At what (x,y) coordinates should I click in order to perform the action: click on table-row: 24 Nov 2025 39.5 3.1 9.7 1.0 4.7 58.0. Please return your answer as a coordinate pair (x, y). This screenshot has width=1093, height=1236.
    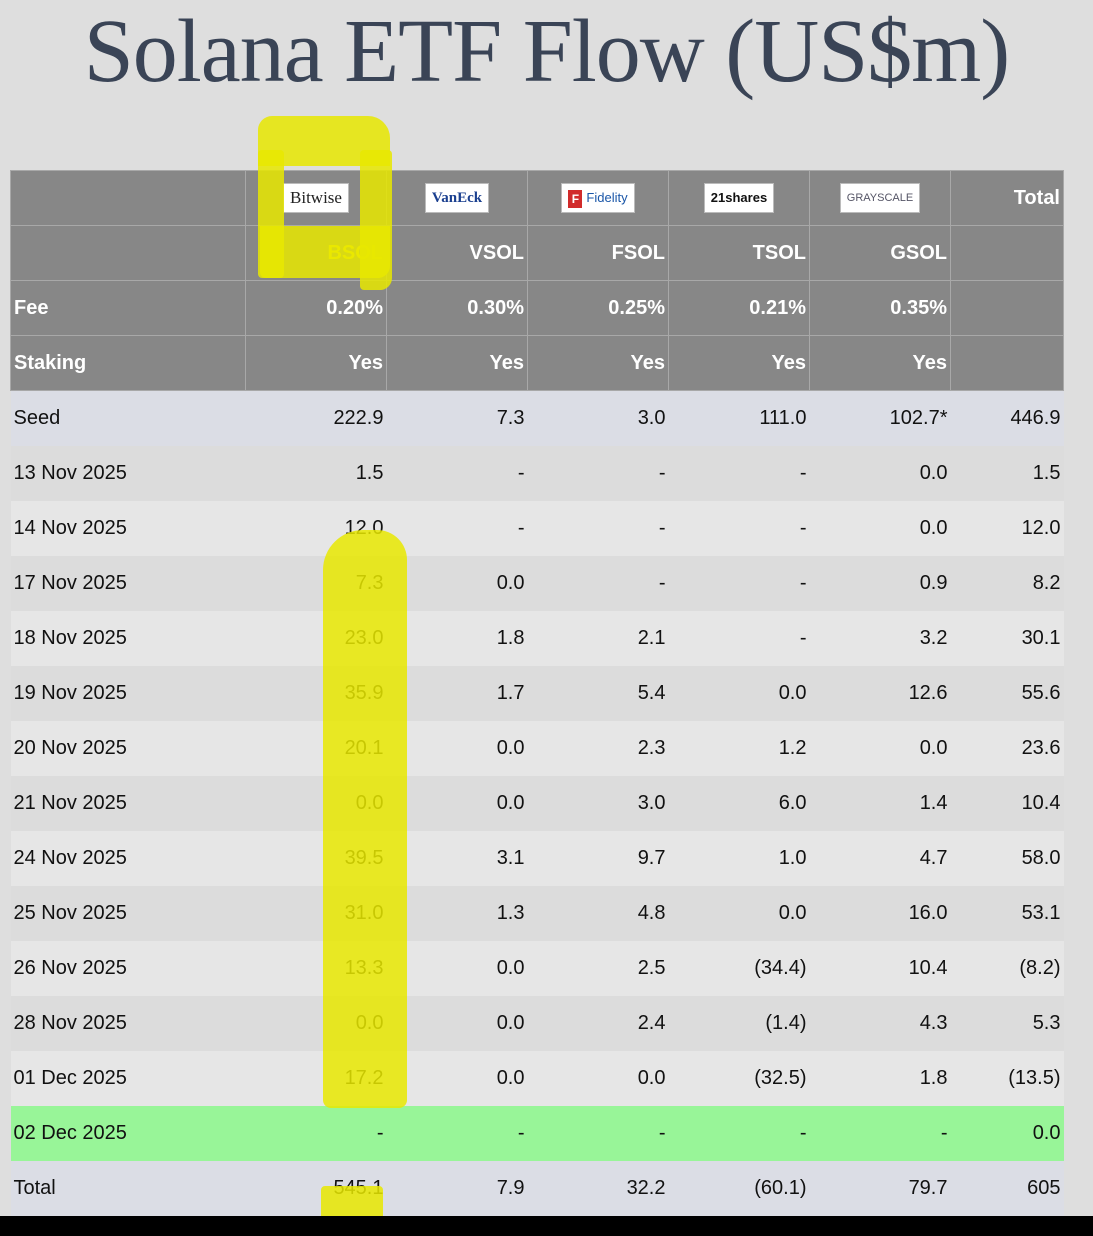
    Looking at the image, I should click on (537, 858).